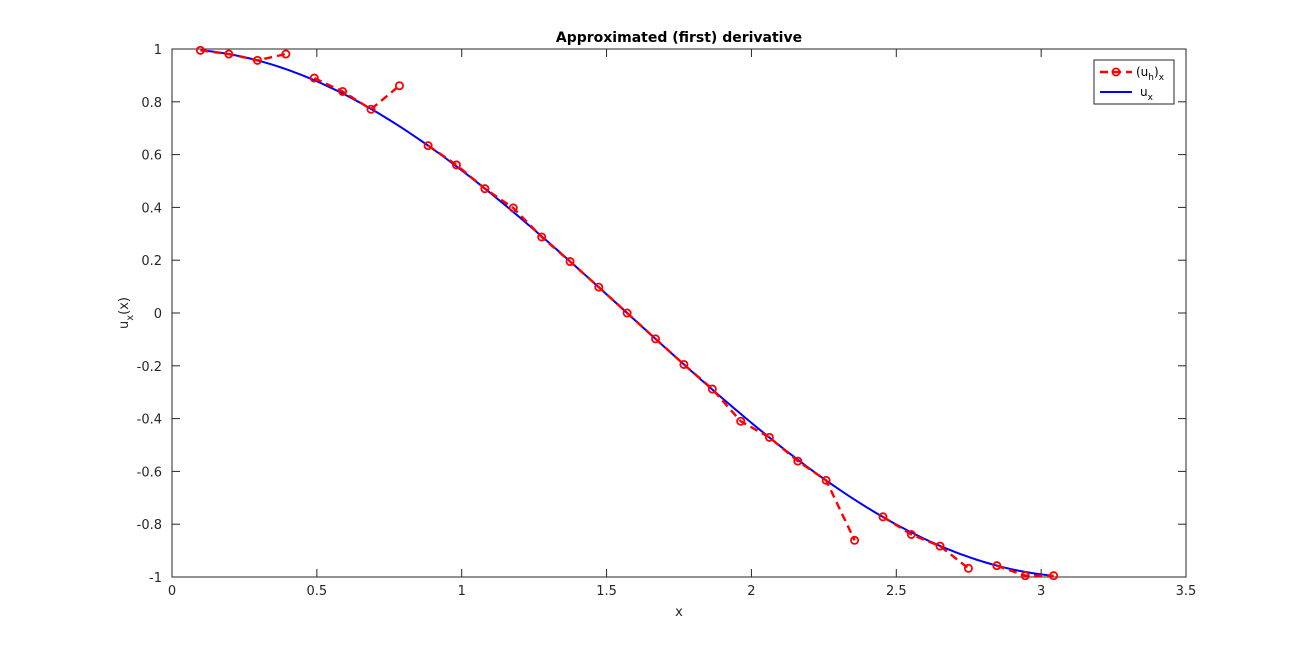 This screenshot has height=649, width=1312. I want to click on legend-box, so click(1134, 82).